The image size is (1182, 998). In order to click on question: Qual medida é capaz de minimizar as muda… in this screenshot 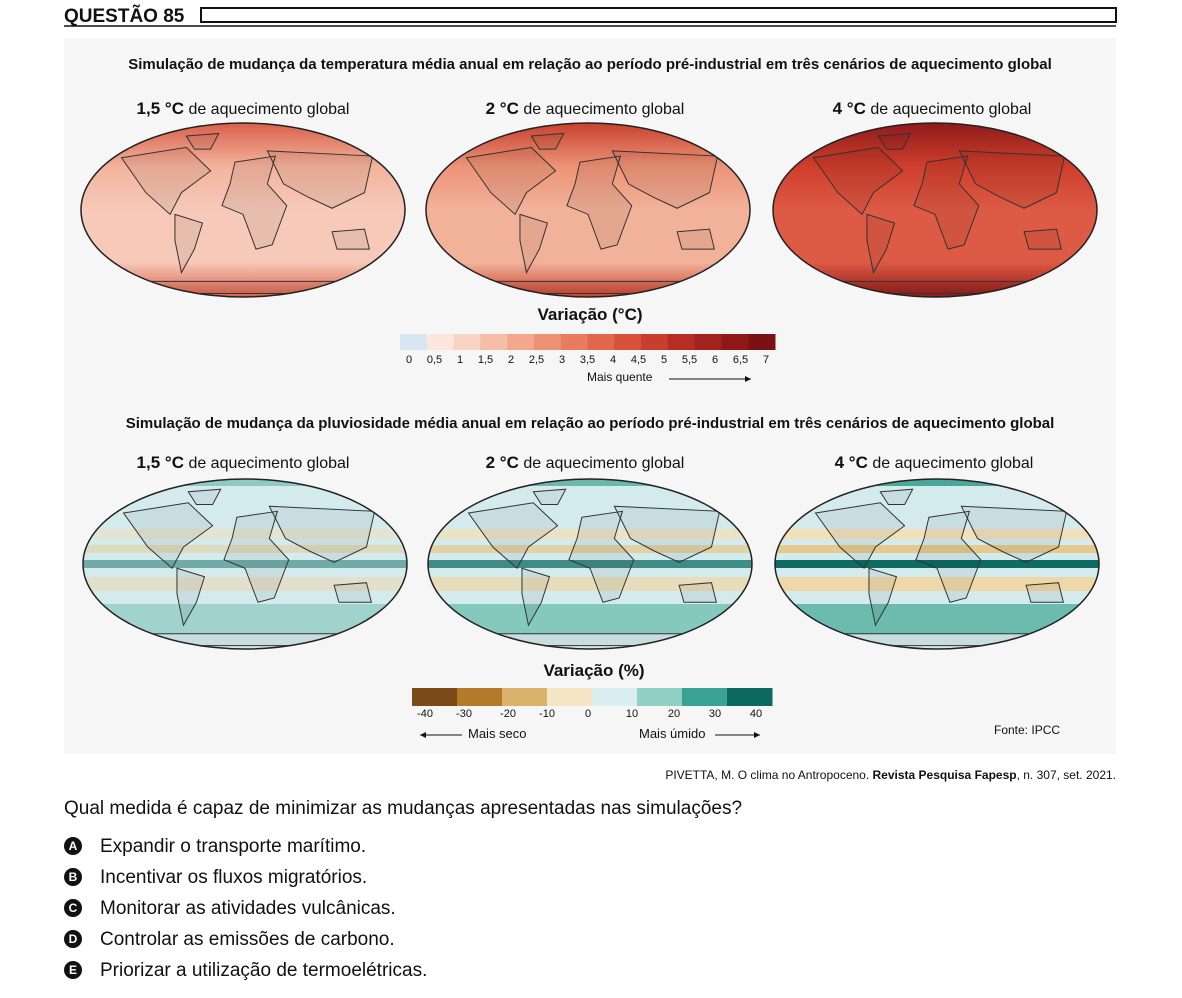, I will do `click(403, 808)`.